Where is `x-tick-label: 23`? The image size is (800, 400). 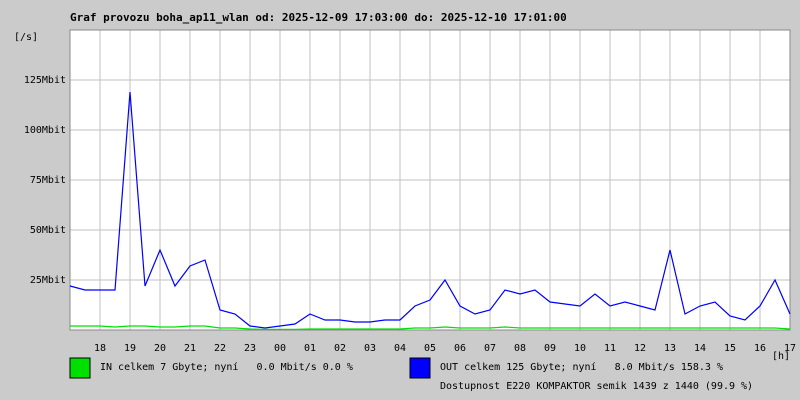 x-tick-label: 23 is located at coordinates (250, 348).